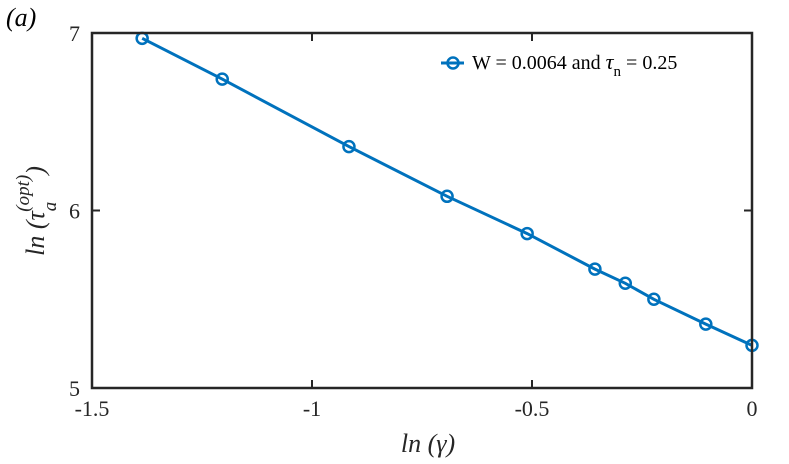 This screenshot has height=464, width=789. I want to click on panel-label: (a), so click(21, 17).